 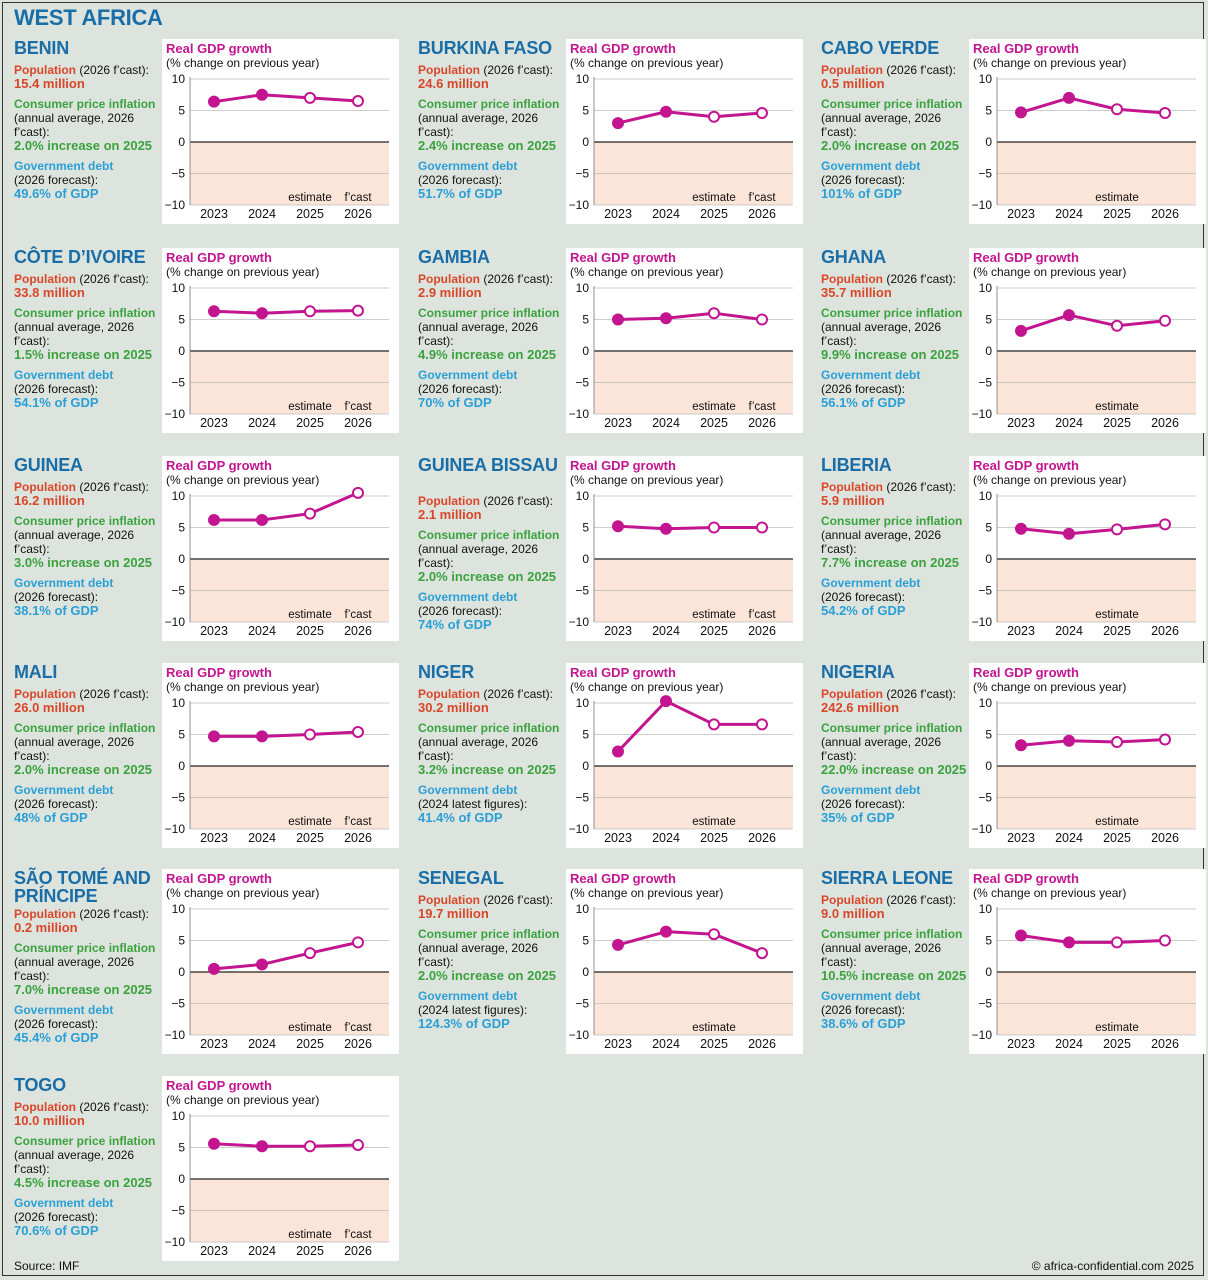 I want to click on population-value: 35.7 million, so click(x=856, y=292).